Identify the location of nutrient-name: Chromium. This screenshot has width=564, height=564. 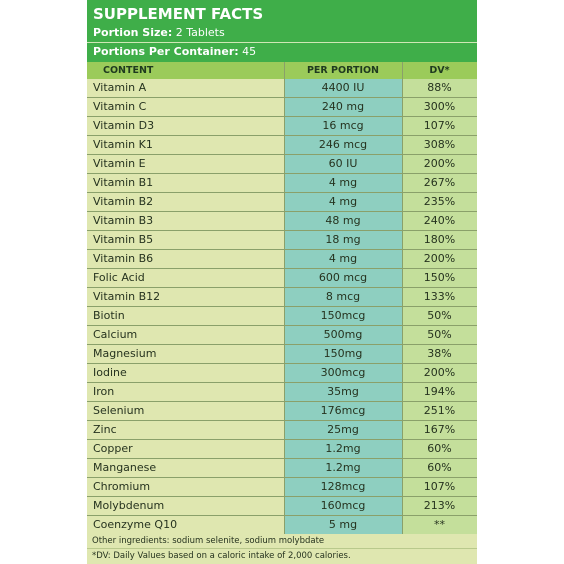
(122, 486).